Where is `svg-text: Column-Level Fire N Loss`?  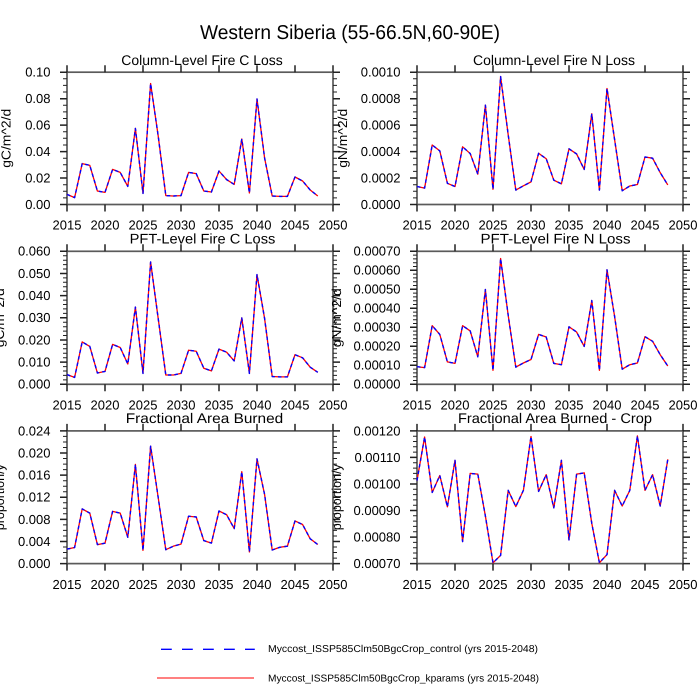
svg-text: Column-Level Fire N Loss is located at coordinates (554, 60).